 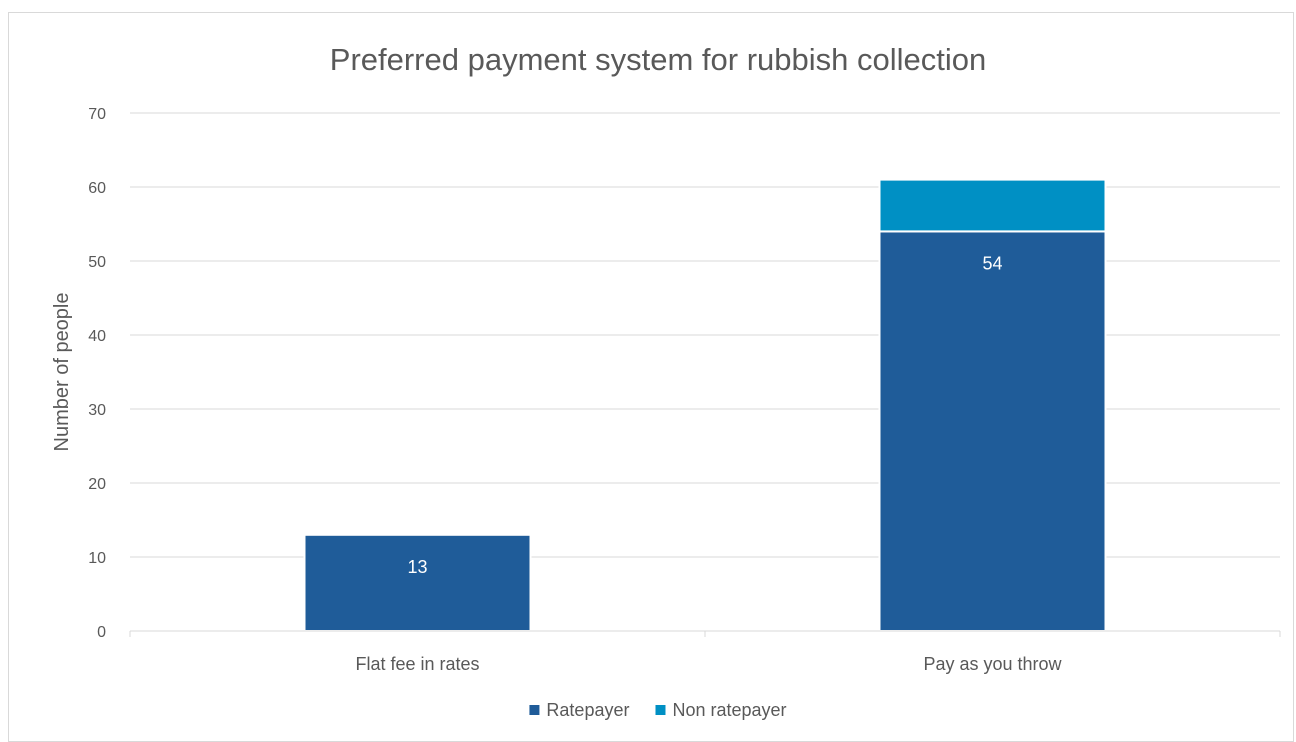 What do you see at coordinates (97, 188) in the screenshot?
I see `y-tick-label: 60` at bounding box center [97, 188].